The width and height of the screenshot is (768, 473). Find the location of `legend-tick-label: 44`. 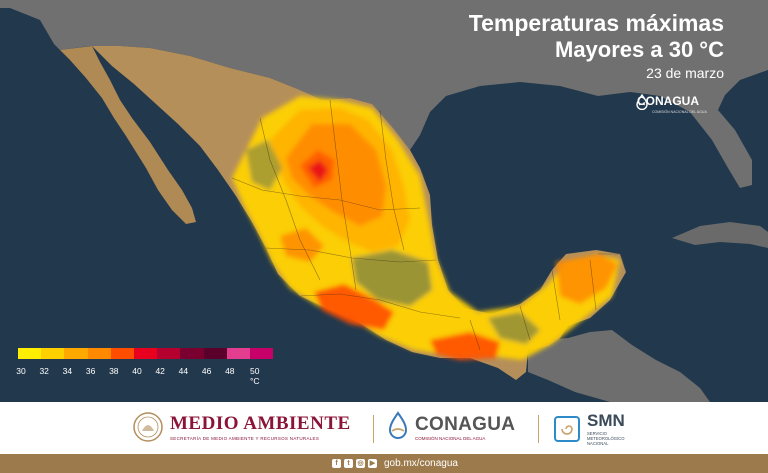

legend-tick-label: 44 is located at coordinates (183, 371).